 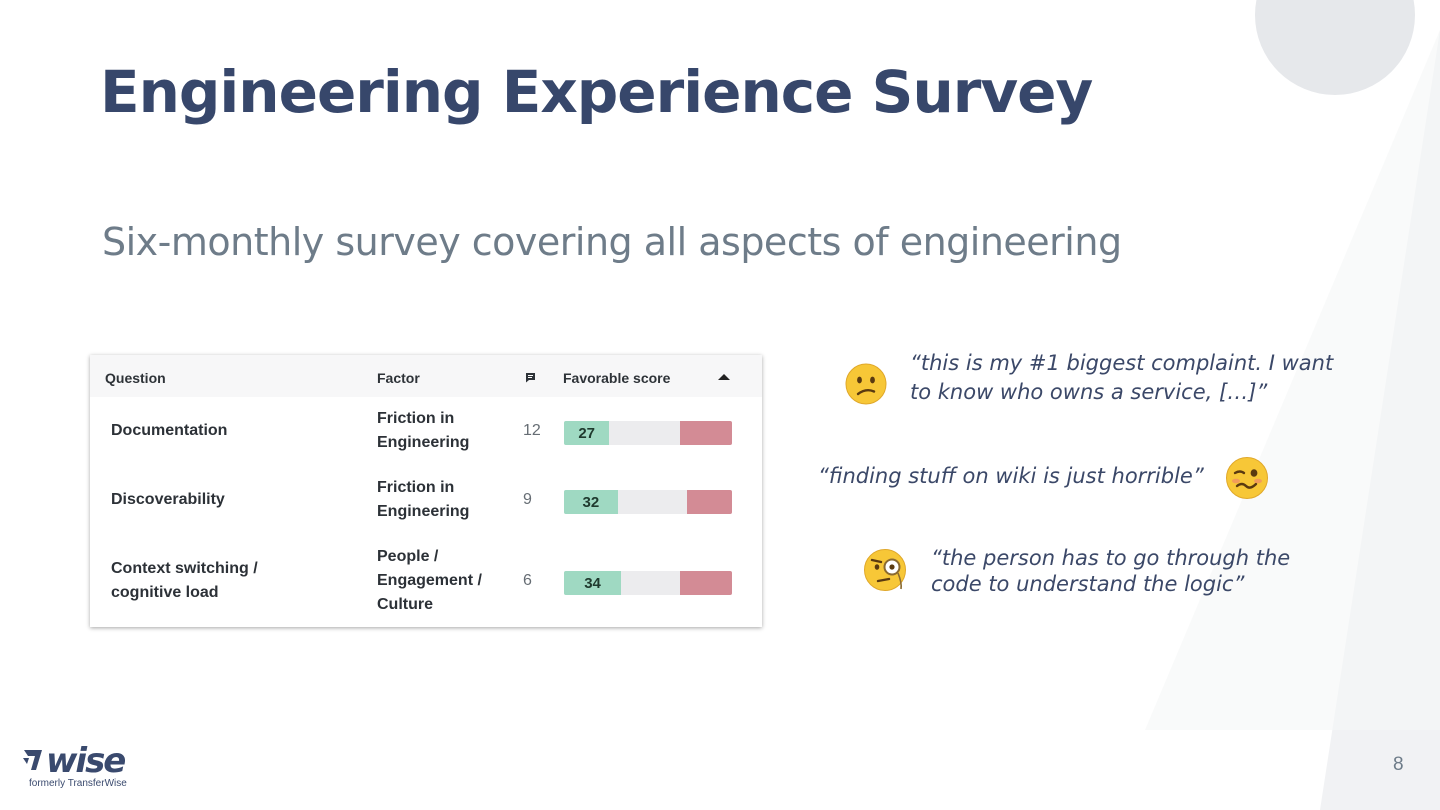 What do you see at coordinates (587, 433) in the screenshot?
I see `favorable-segment: 27` at bounding box center [587, 433].